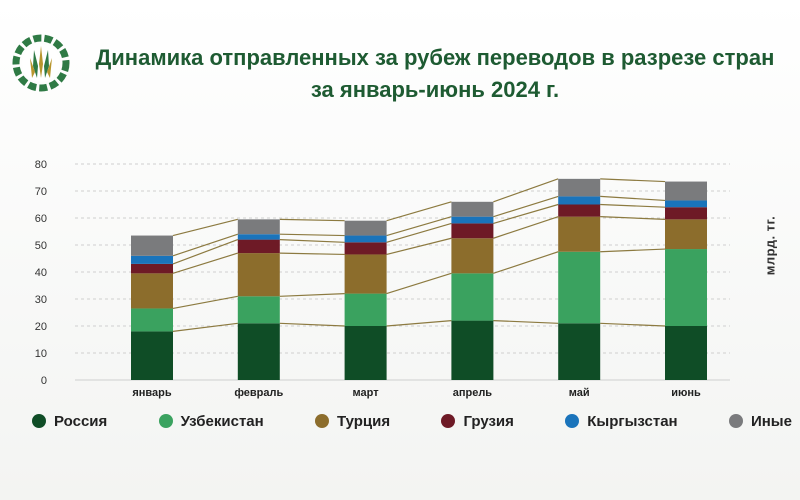  What do you see at coordinates (41, 165) in the screenshot?
I see `y-tick-label: 80` at bounding box center [41, 165].